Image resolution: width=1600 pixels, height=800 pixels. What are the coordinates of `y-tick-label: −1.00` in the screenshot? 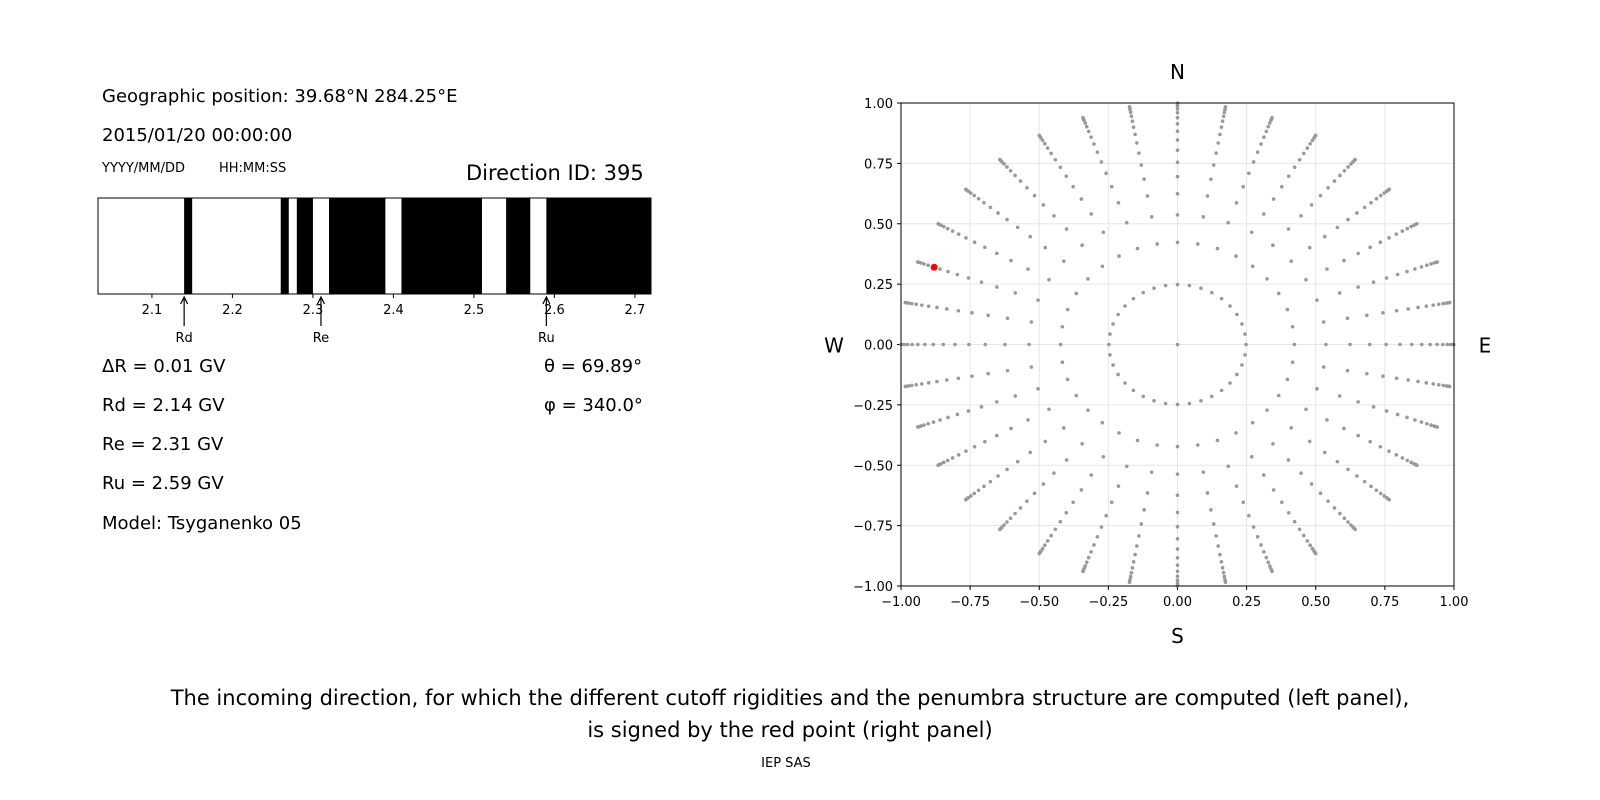 It's located at (873, 587).